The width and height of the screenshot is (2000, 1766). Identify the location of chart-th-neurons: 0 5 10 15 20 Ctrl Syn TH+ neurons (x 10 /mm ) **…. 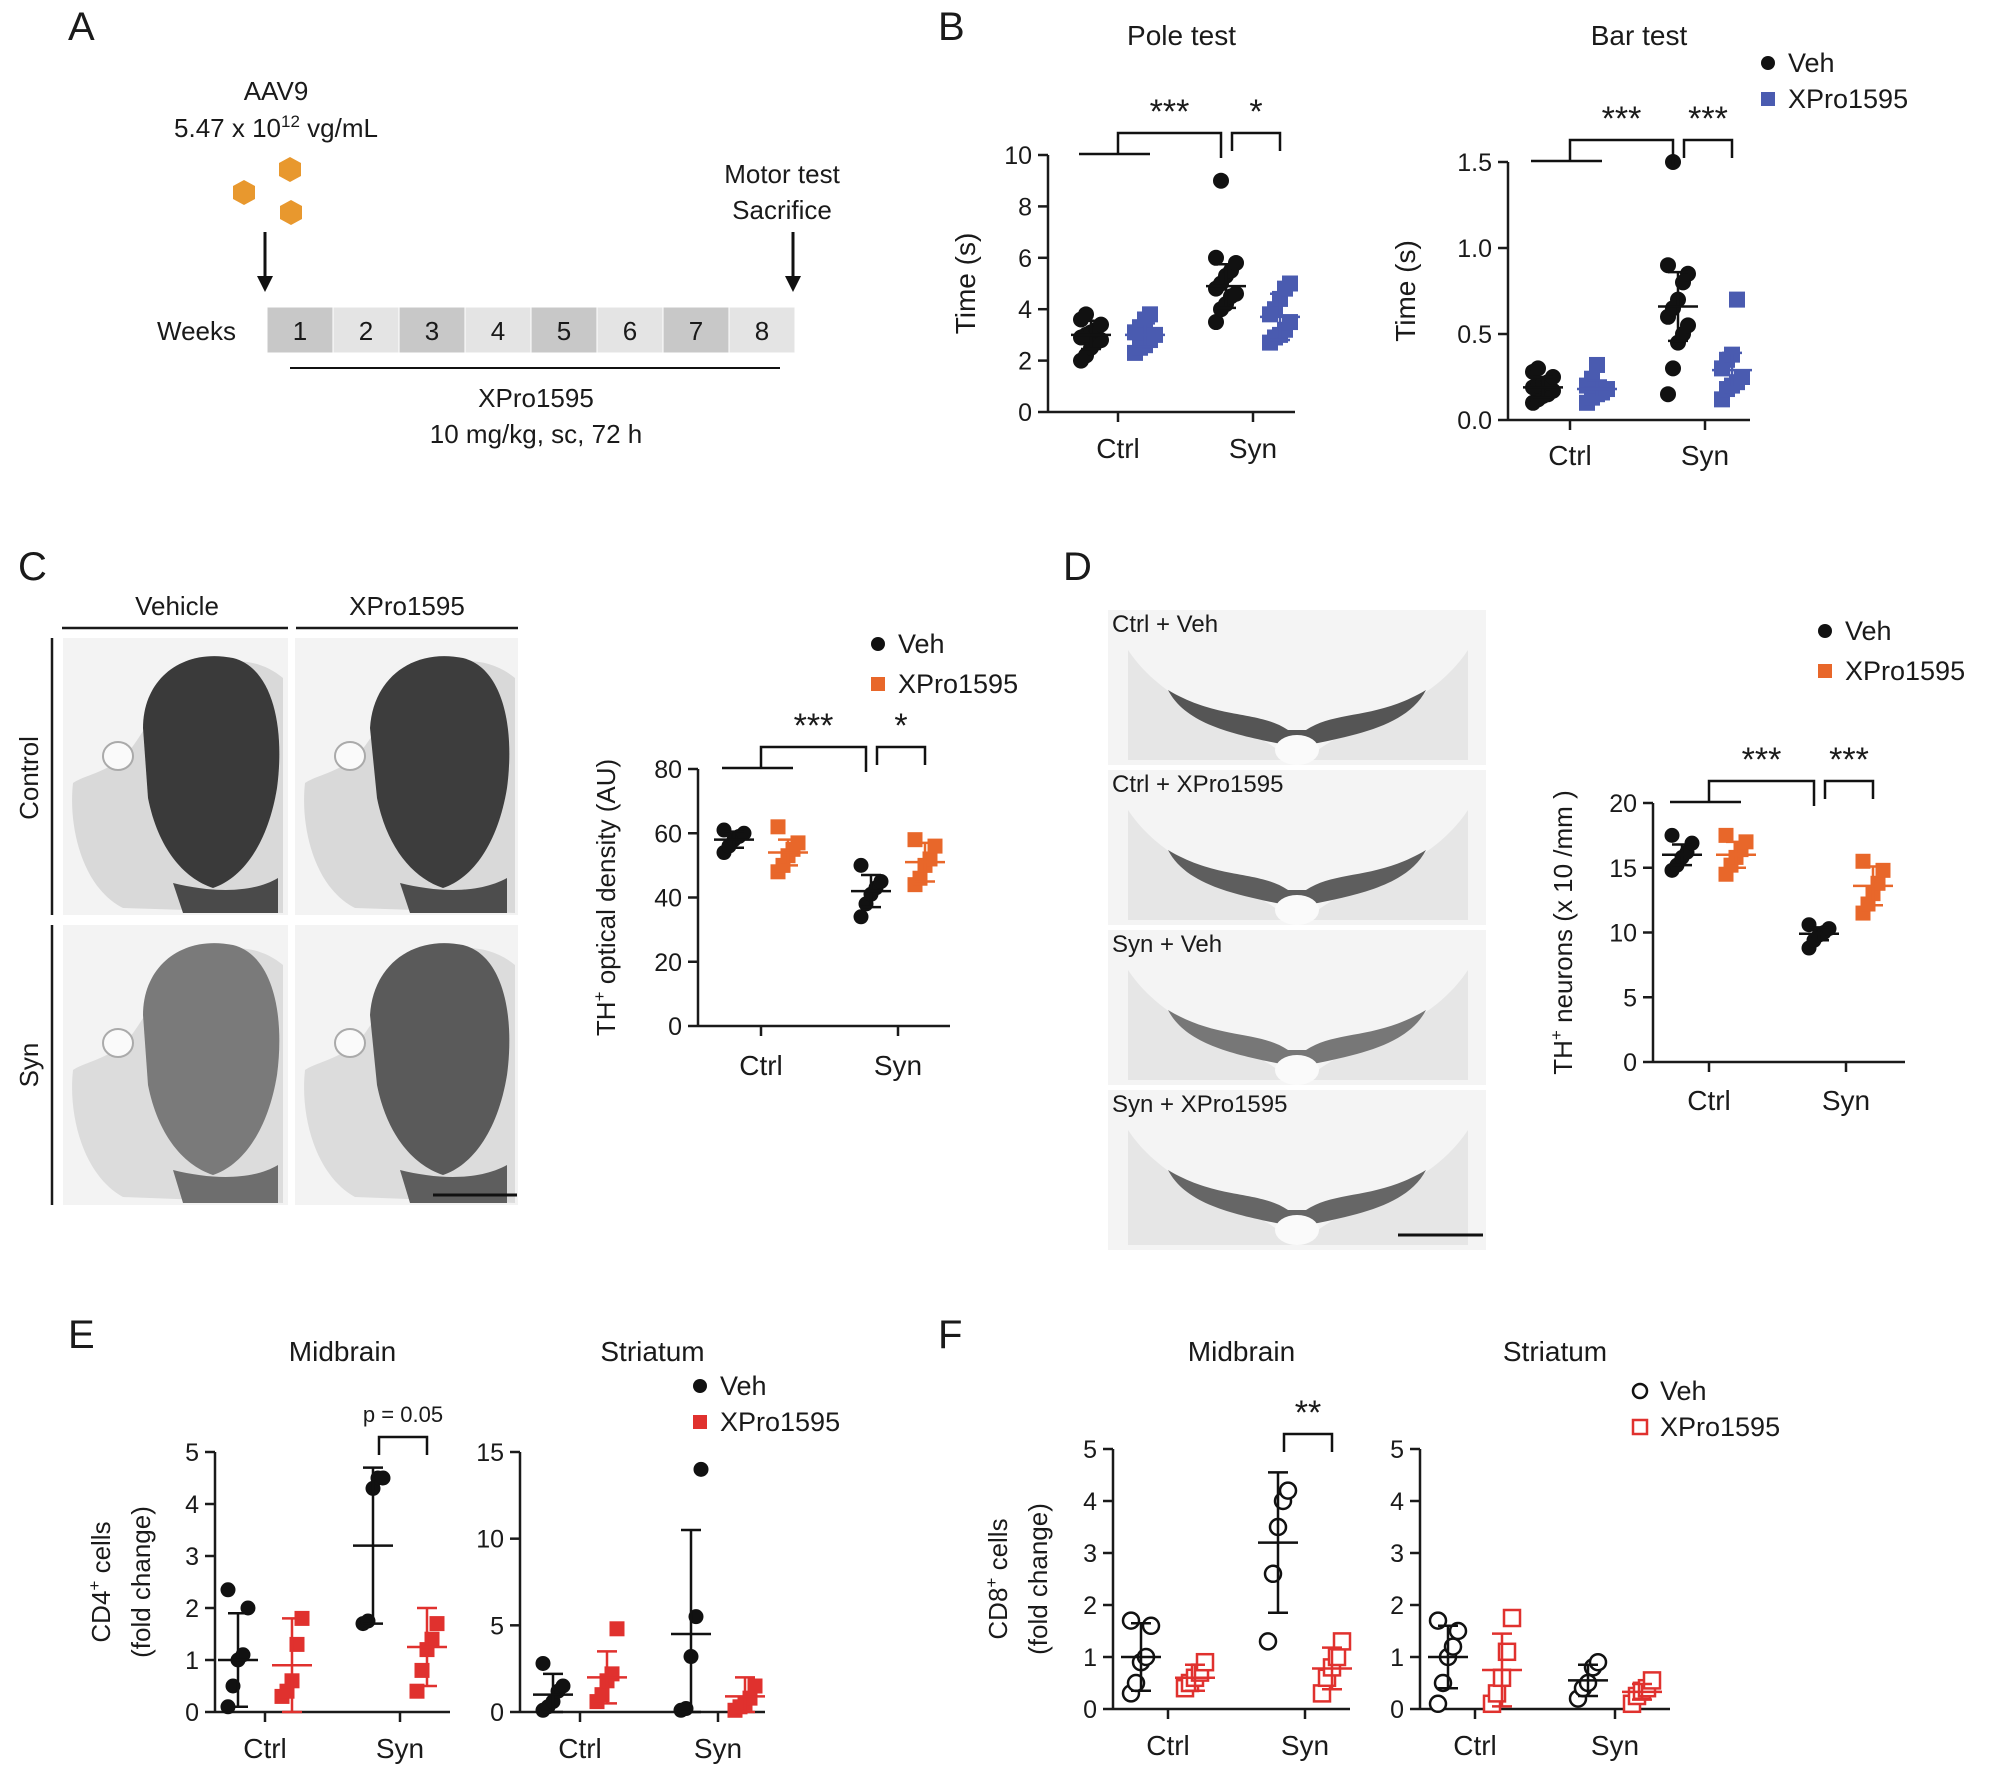
(1756, 866).